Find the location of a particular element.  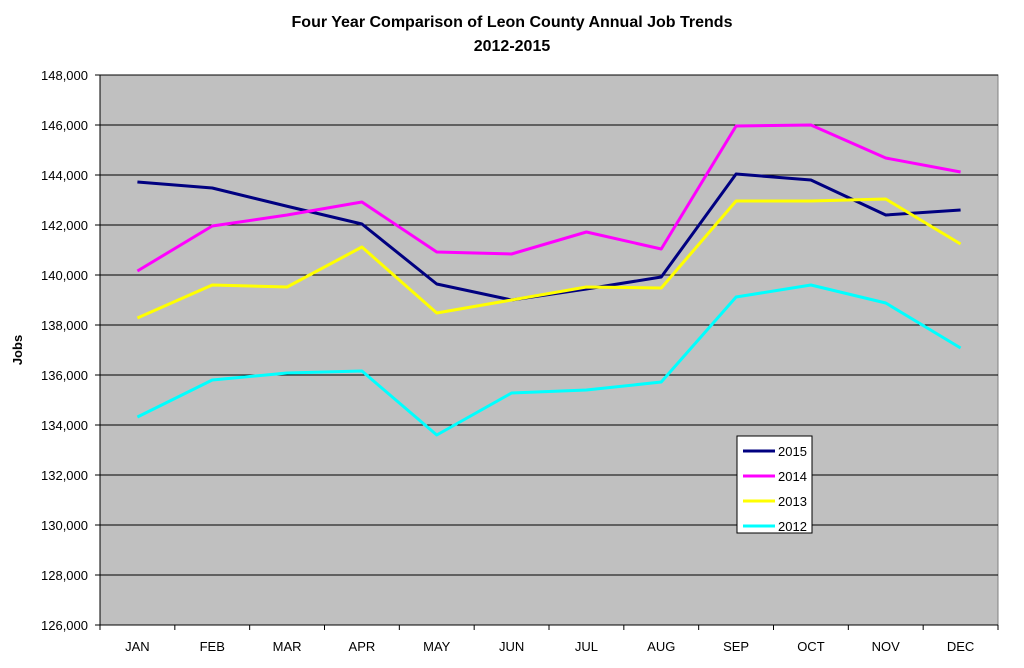

y-tick-label: 132,000 is located at coordinates (64, 475).